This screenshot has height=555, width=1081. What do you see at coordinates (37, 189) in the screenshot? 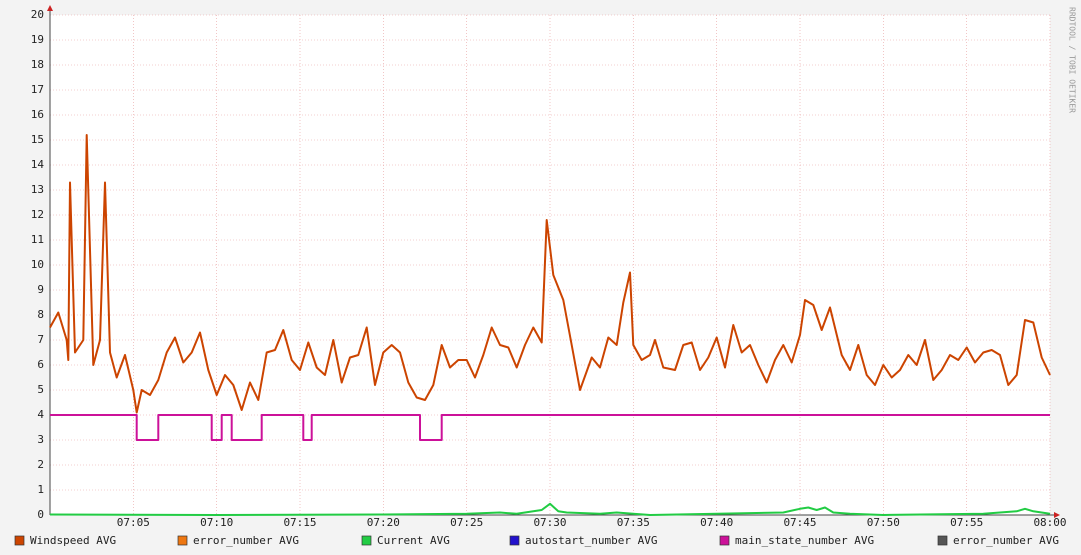
I see `y-tick-label: 13` at bounding box center [37, 189].